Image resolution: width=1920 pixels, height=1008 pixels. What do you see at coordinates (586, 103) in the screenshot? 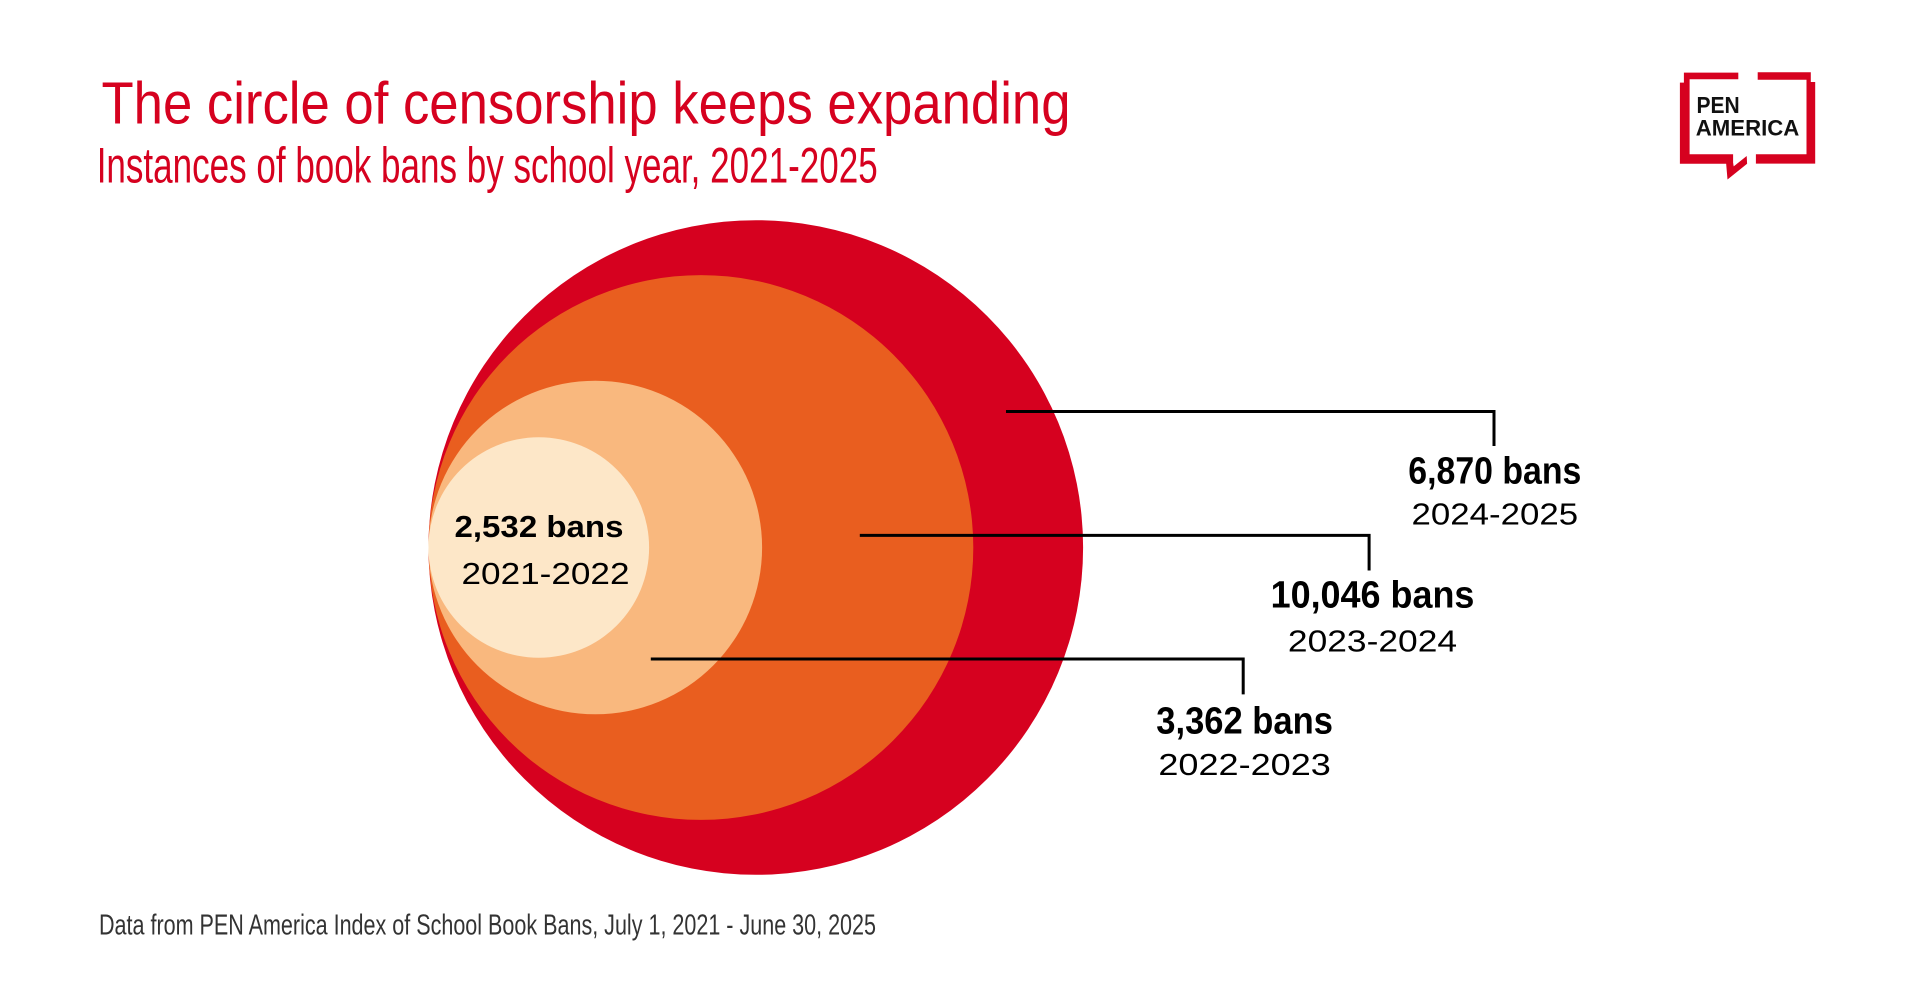
I see `svg-text:The circle of censorship keeps: The circle of censorship keeps expanding` at bounding box center [586, 103].